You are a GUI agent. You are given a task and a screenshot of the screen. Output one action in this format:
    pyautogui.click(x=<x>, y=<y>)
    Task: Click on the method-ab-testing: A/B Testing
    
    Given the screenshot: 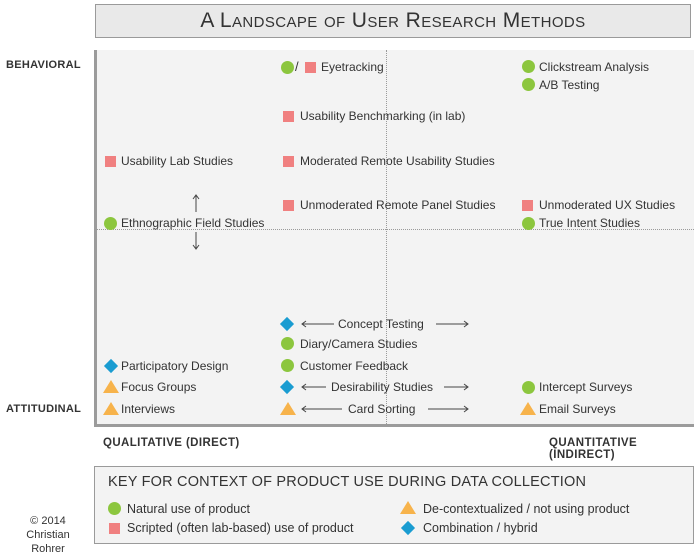 What is the action you would take?
    pyautogui.click(x=569, y=85)
    